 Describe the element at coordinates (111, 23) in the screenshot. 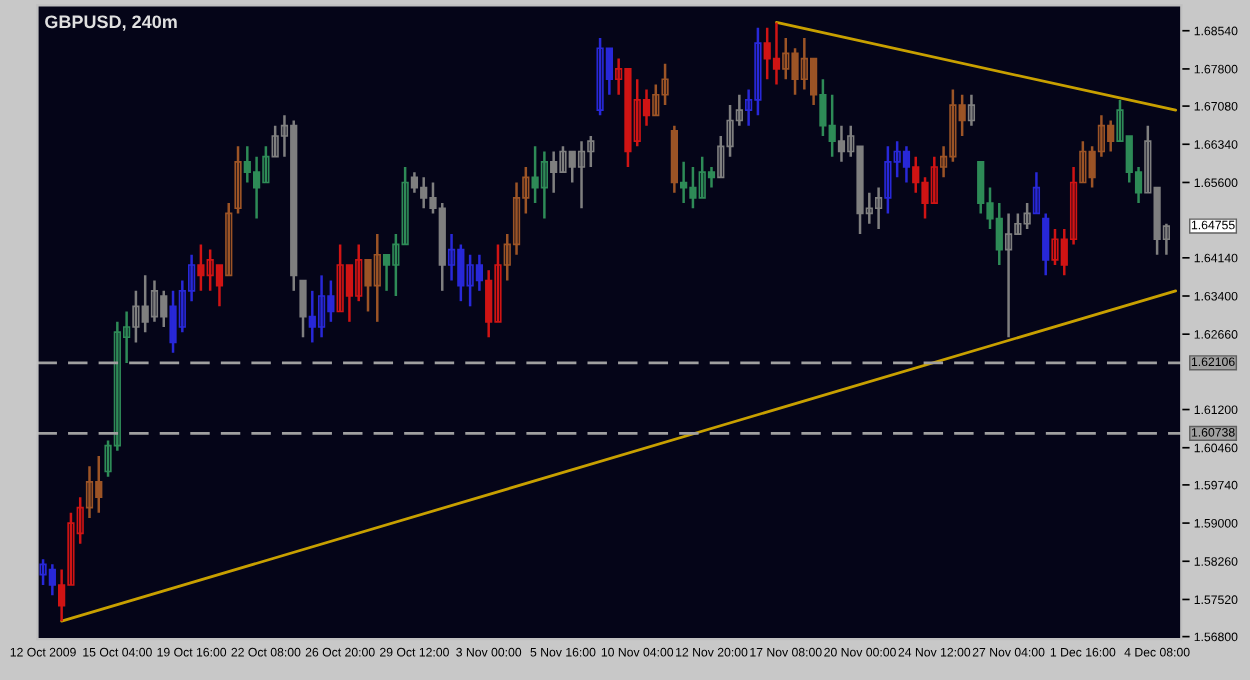

I see `chart-title: GBPUSD, 240m` at that location.